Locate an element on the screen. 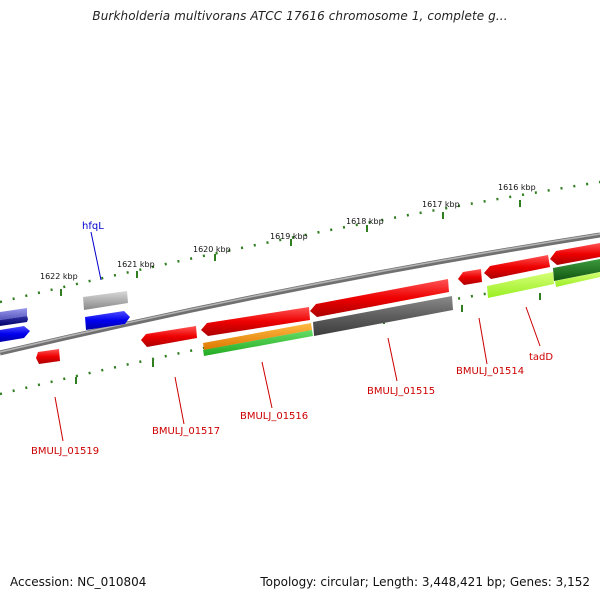 The height and width of the screenshot is (600, 600). gene-lime-right is located at coordinates (577, 279).